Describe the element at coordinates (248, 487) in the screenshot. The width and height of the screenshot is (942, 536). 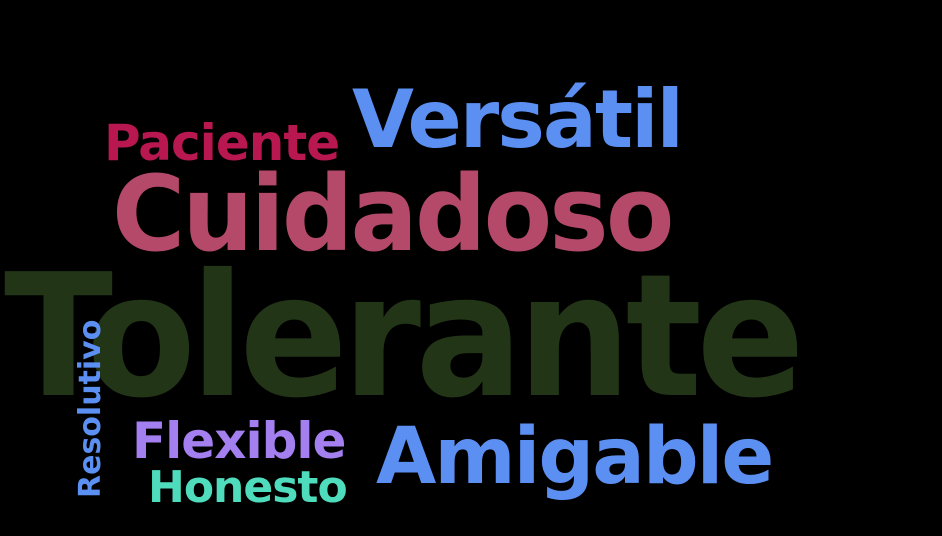
I see `word-honesto: Honesto` at that location.